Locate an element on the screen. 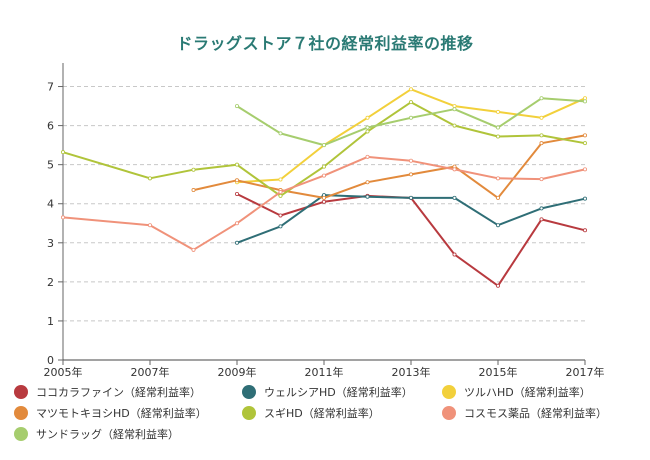  legend-label: マツモトキヨシHD（経常利益率） is located at coordinates (121, 413).